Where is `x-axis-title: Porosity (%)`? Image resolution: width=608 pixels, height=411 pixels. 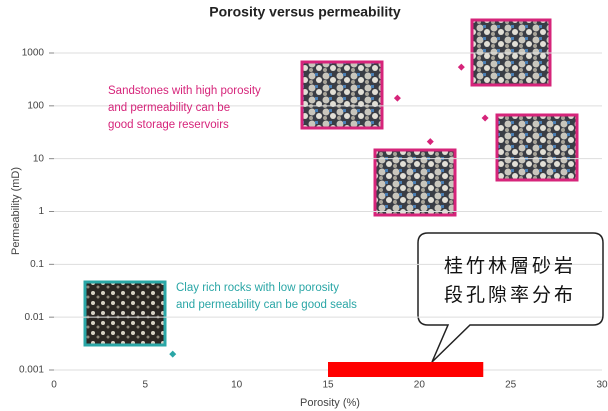
x-axis-title: Porosity (%) is located at coordinates (330, 403).